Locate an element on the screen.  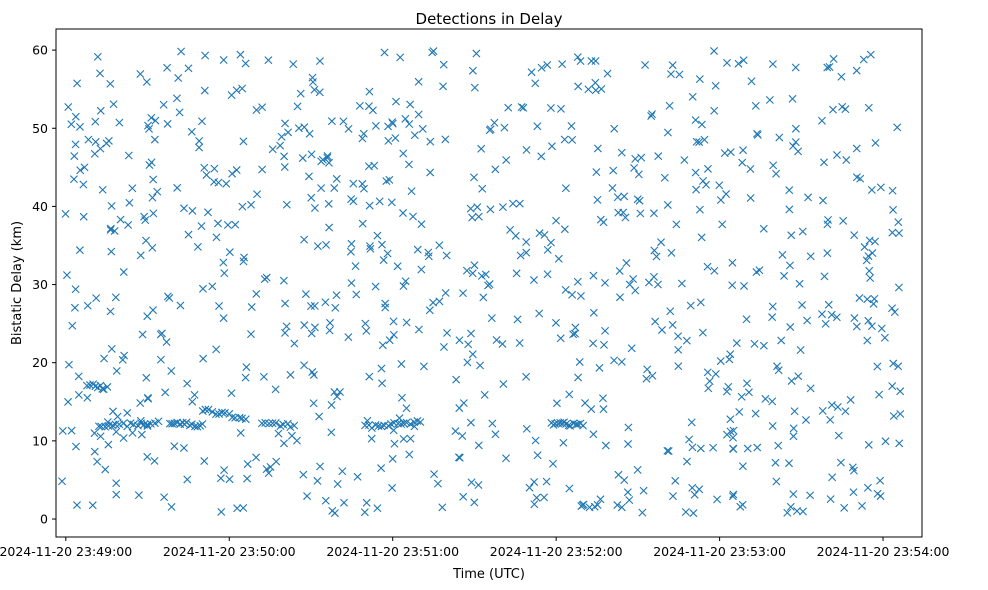
x-tick-label: 2024-11-20 23:53:00 is located at coordinates (719, 551).